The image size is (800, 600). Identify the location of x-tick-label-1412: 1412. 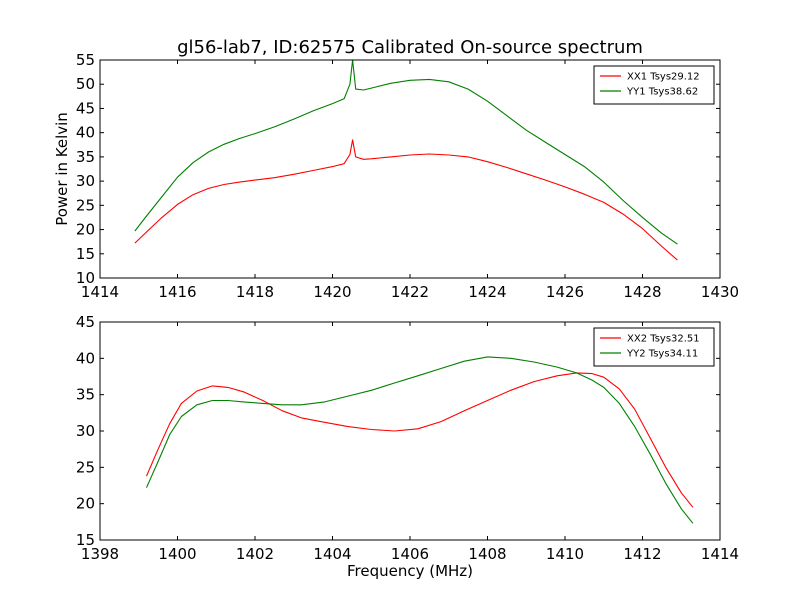
(642, 554).